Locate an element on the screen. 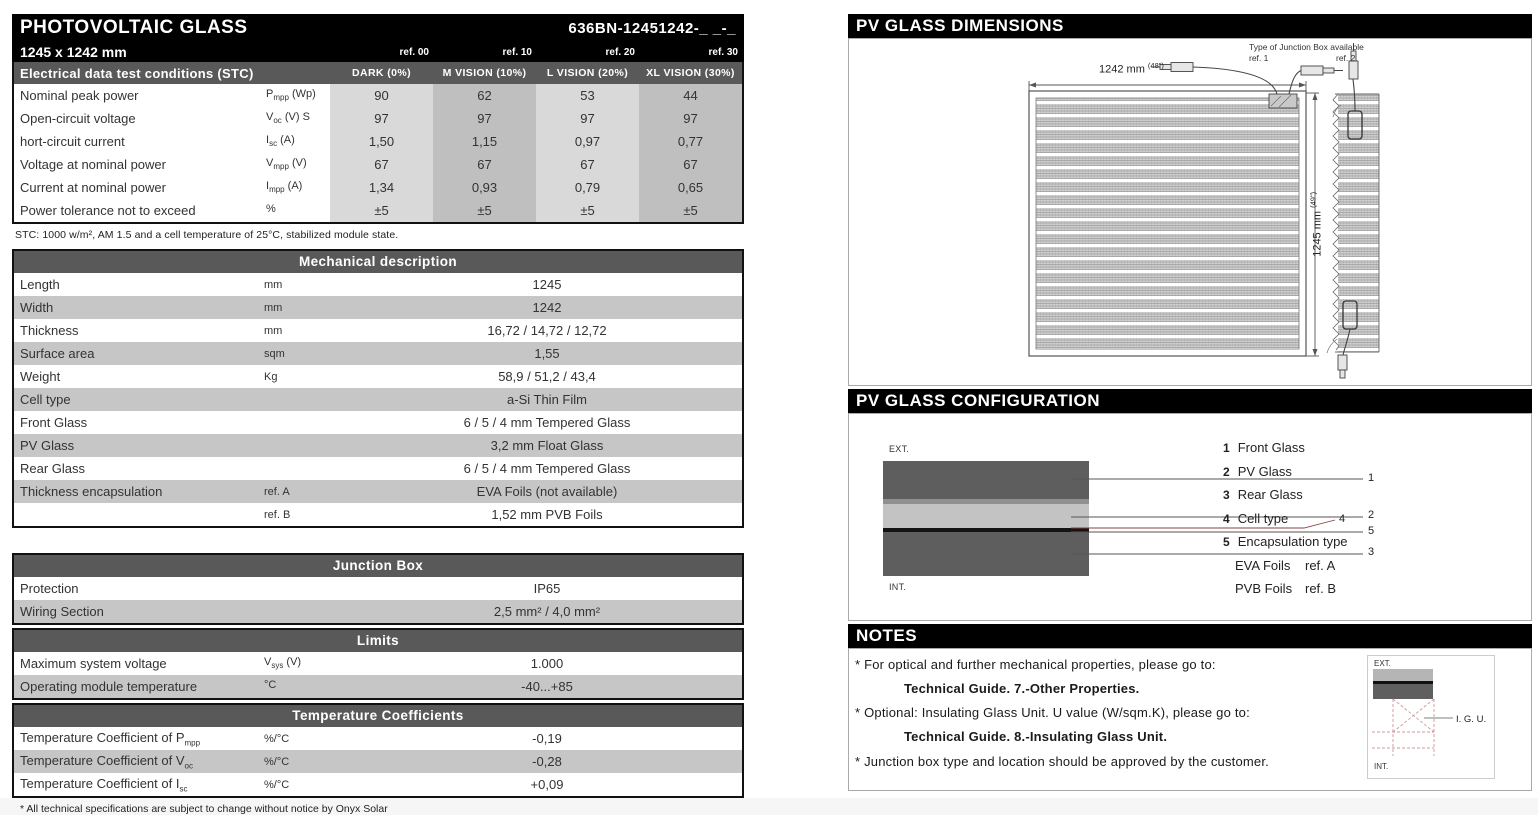 This screenshot has height=815, width=1538. connector-icon is located at coordinates (1353, 61).